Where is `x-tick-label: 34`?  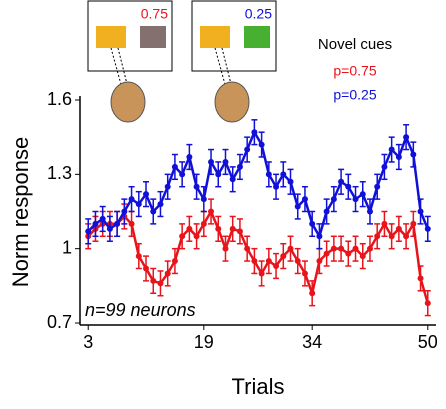 x-tick-label: 34 is located at coordinates (312, 342).